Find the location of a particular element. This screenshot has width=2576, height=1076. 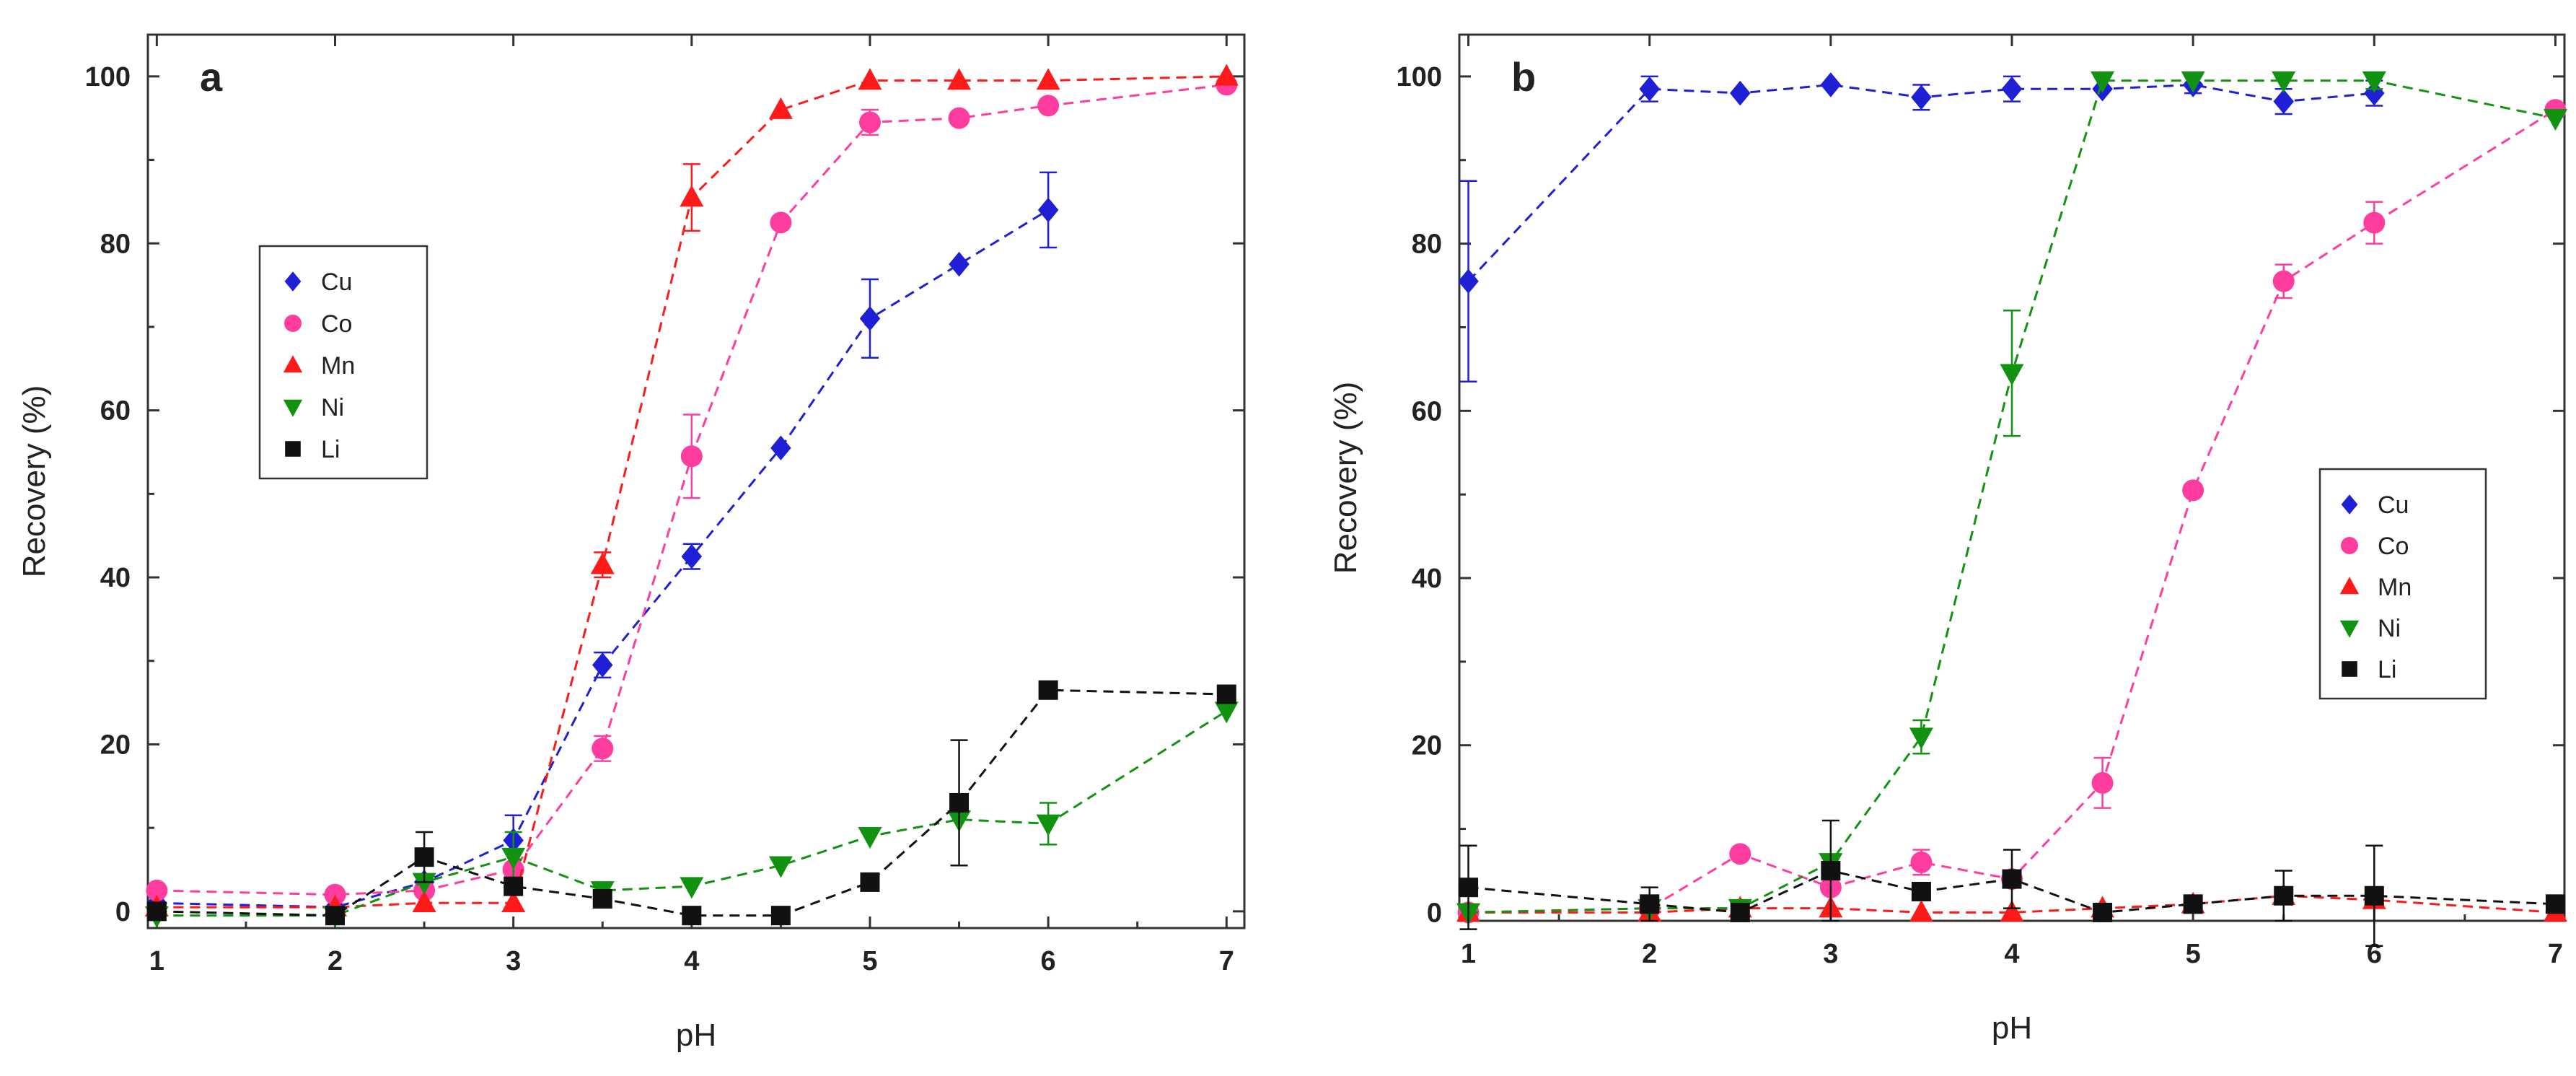

x-tick-label: 2 is located at coordinates (335, 961).